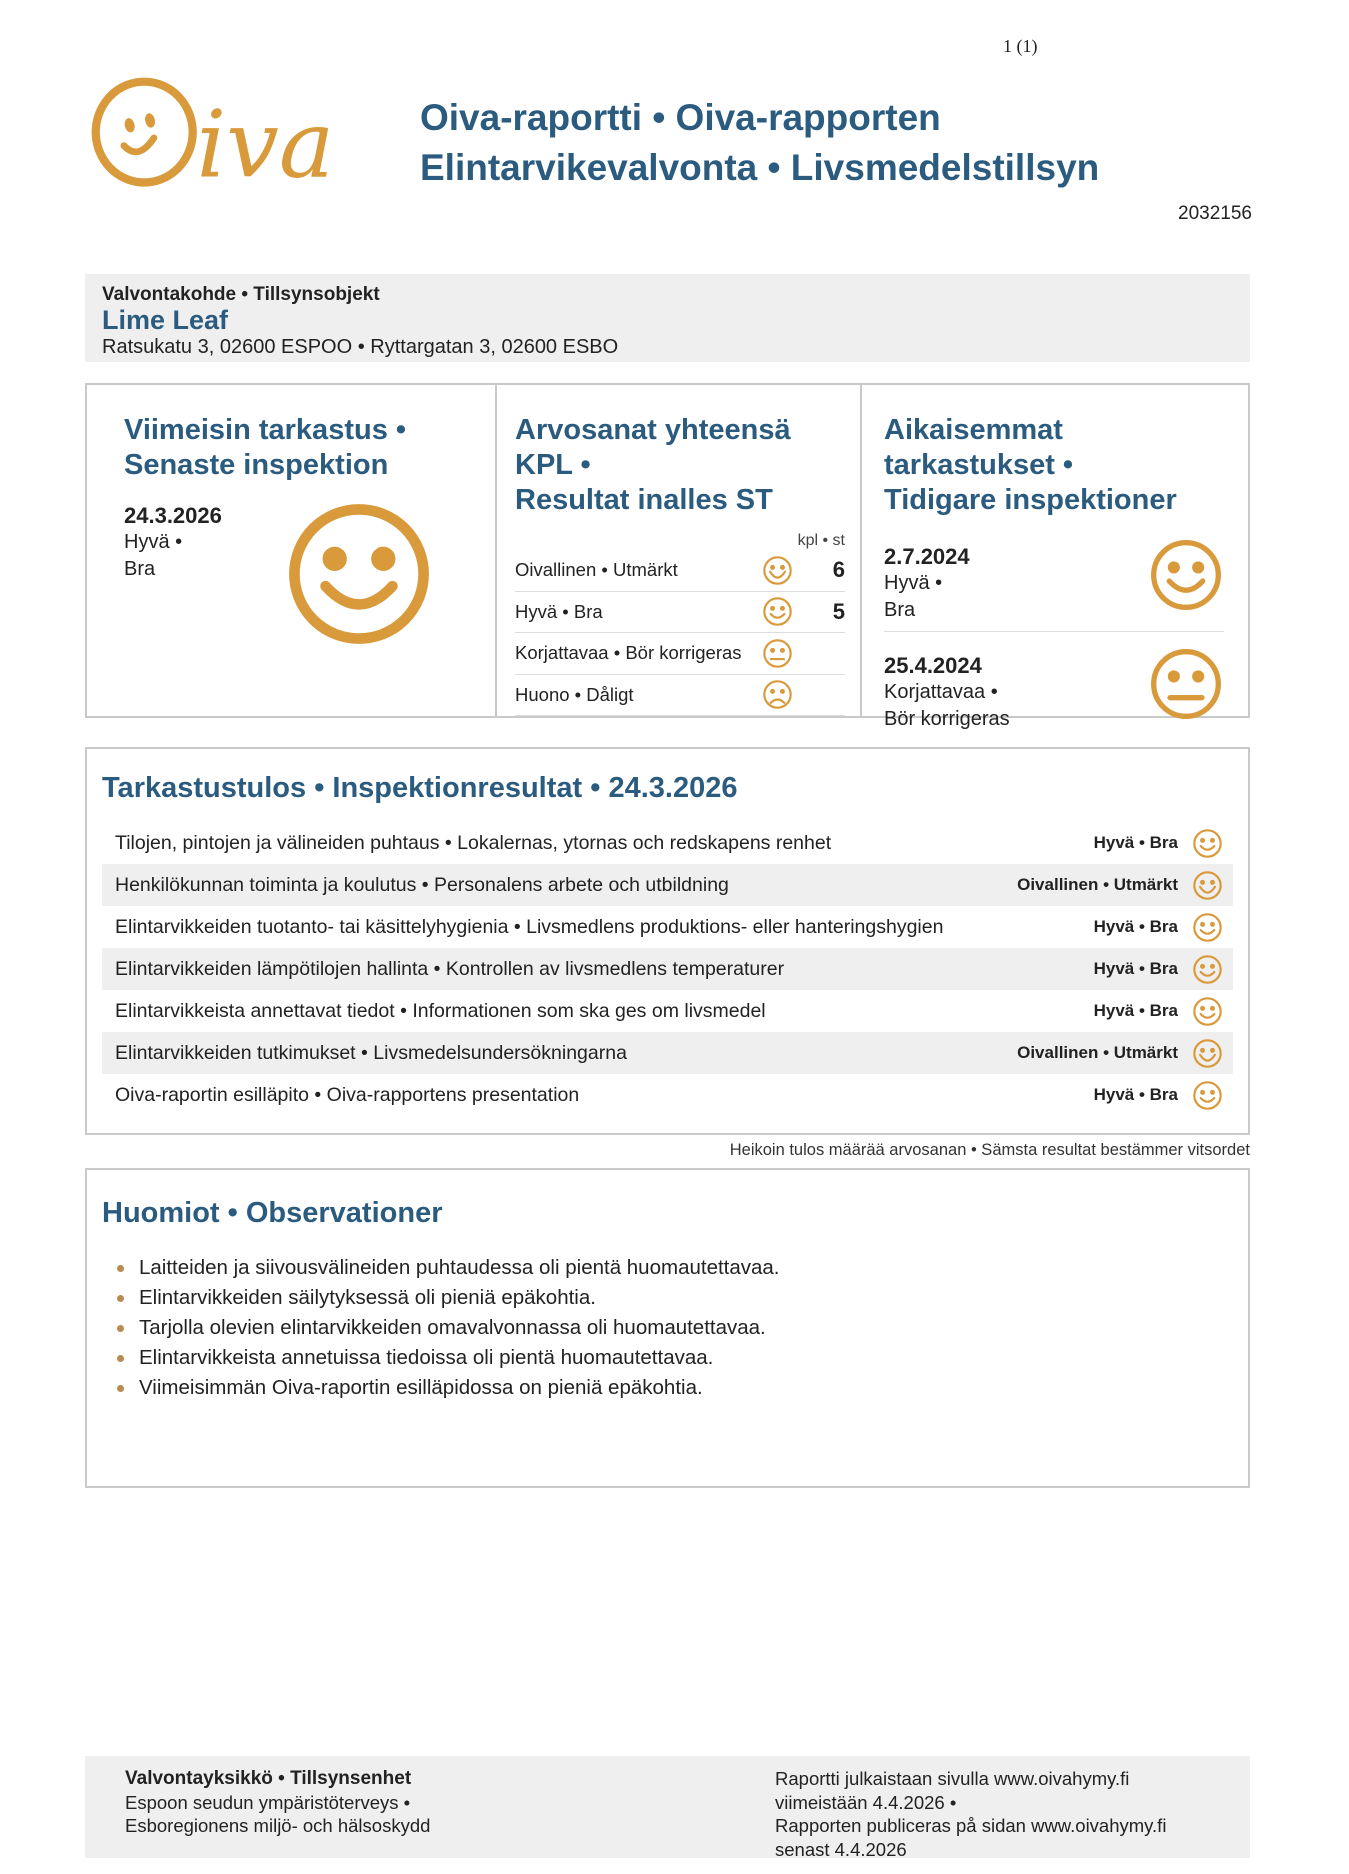  Describe the element at coordinates (838, 611) in the screenshot. I see `count-good: 5` at that location.